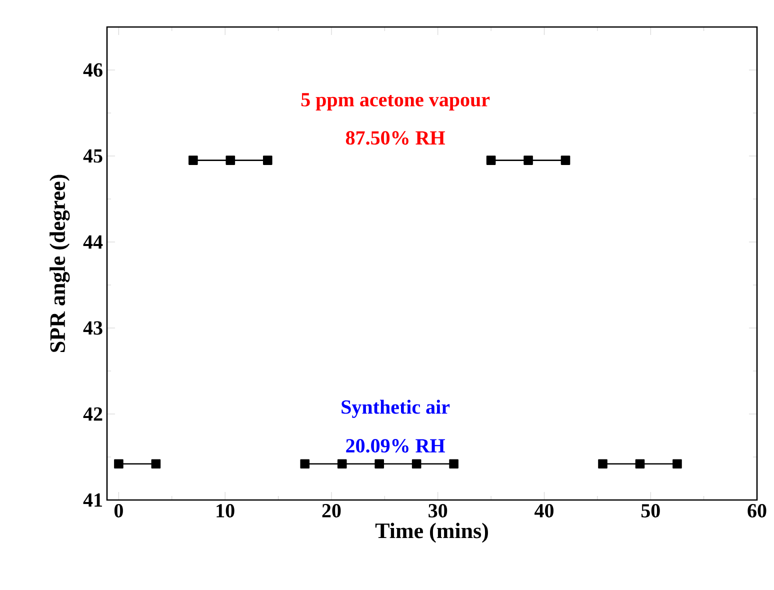 This screenshot has height=590, width=774. What do you see at coordinates (93, 242) in the screenshot?
I see `y-tick-label: 44` at bounding box center [93, 242].